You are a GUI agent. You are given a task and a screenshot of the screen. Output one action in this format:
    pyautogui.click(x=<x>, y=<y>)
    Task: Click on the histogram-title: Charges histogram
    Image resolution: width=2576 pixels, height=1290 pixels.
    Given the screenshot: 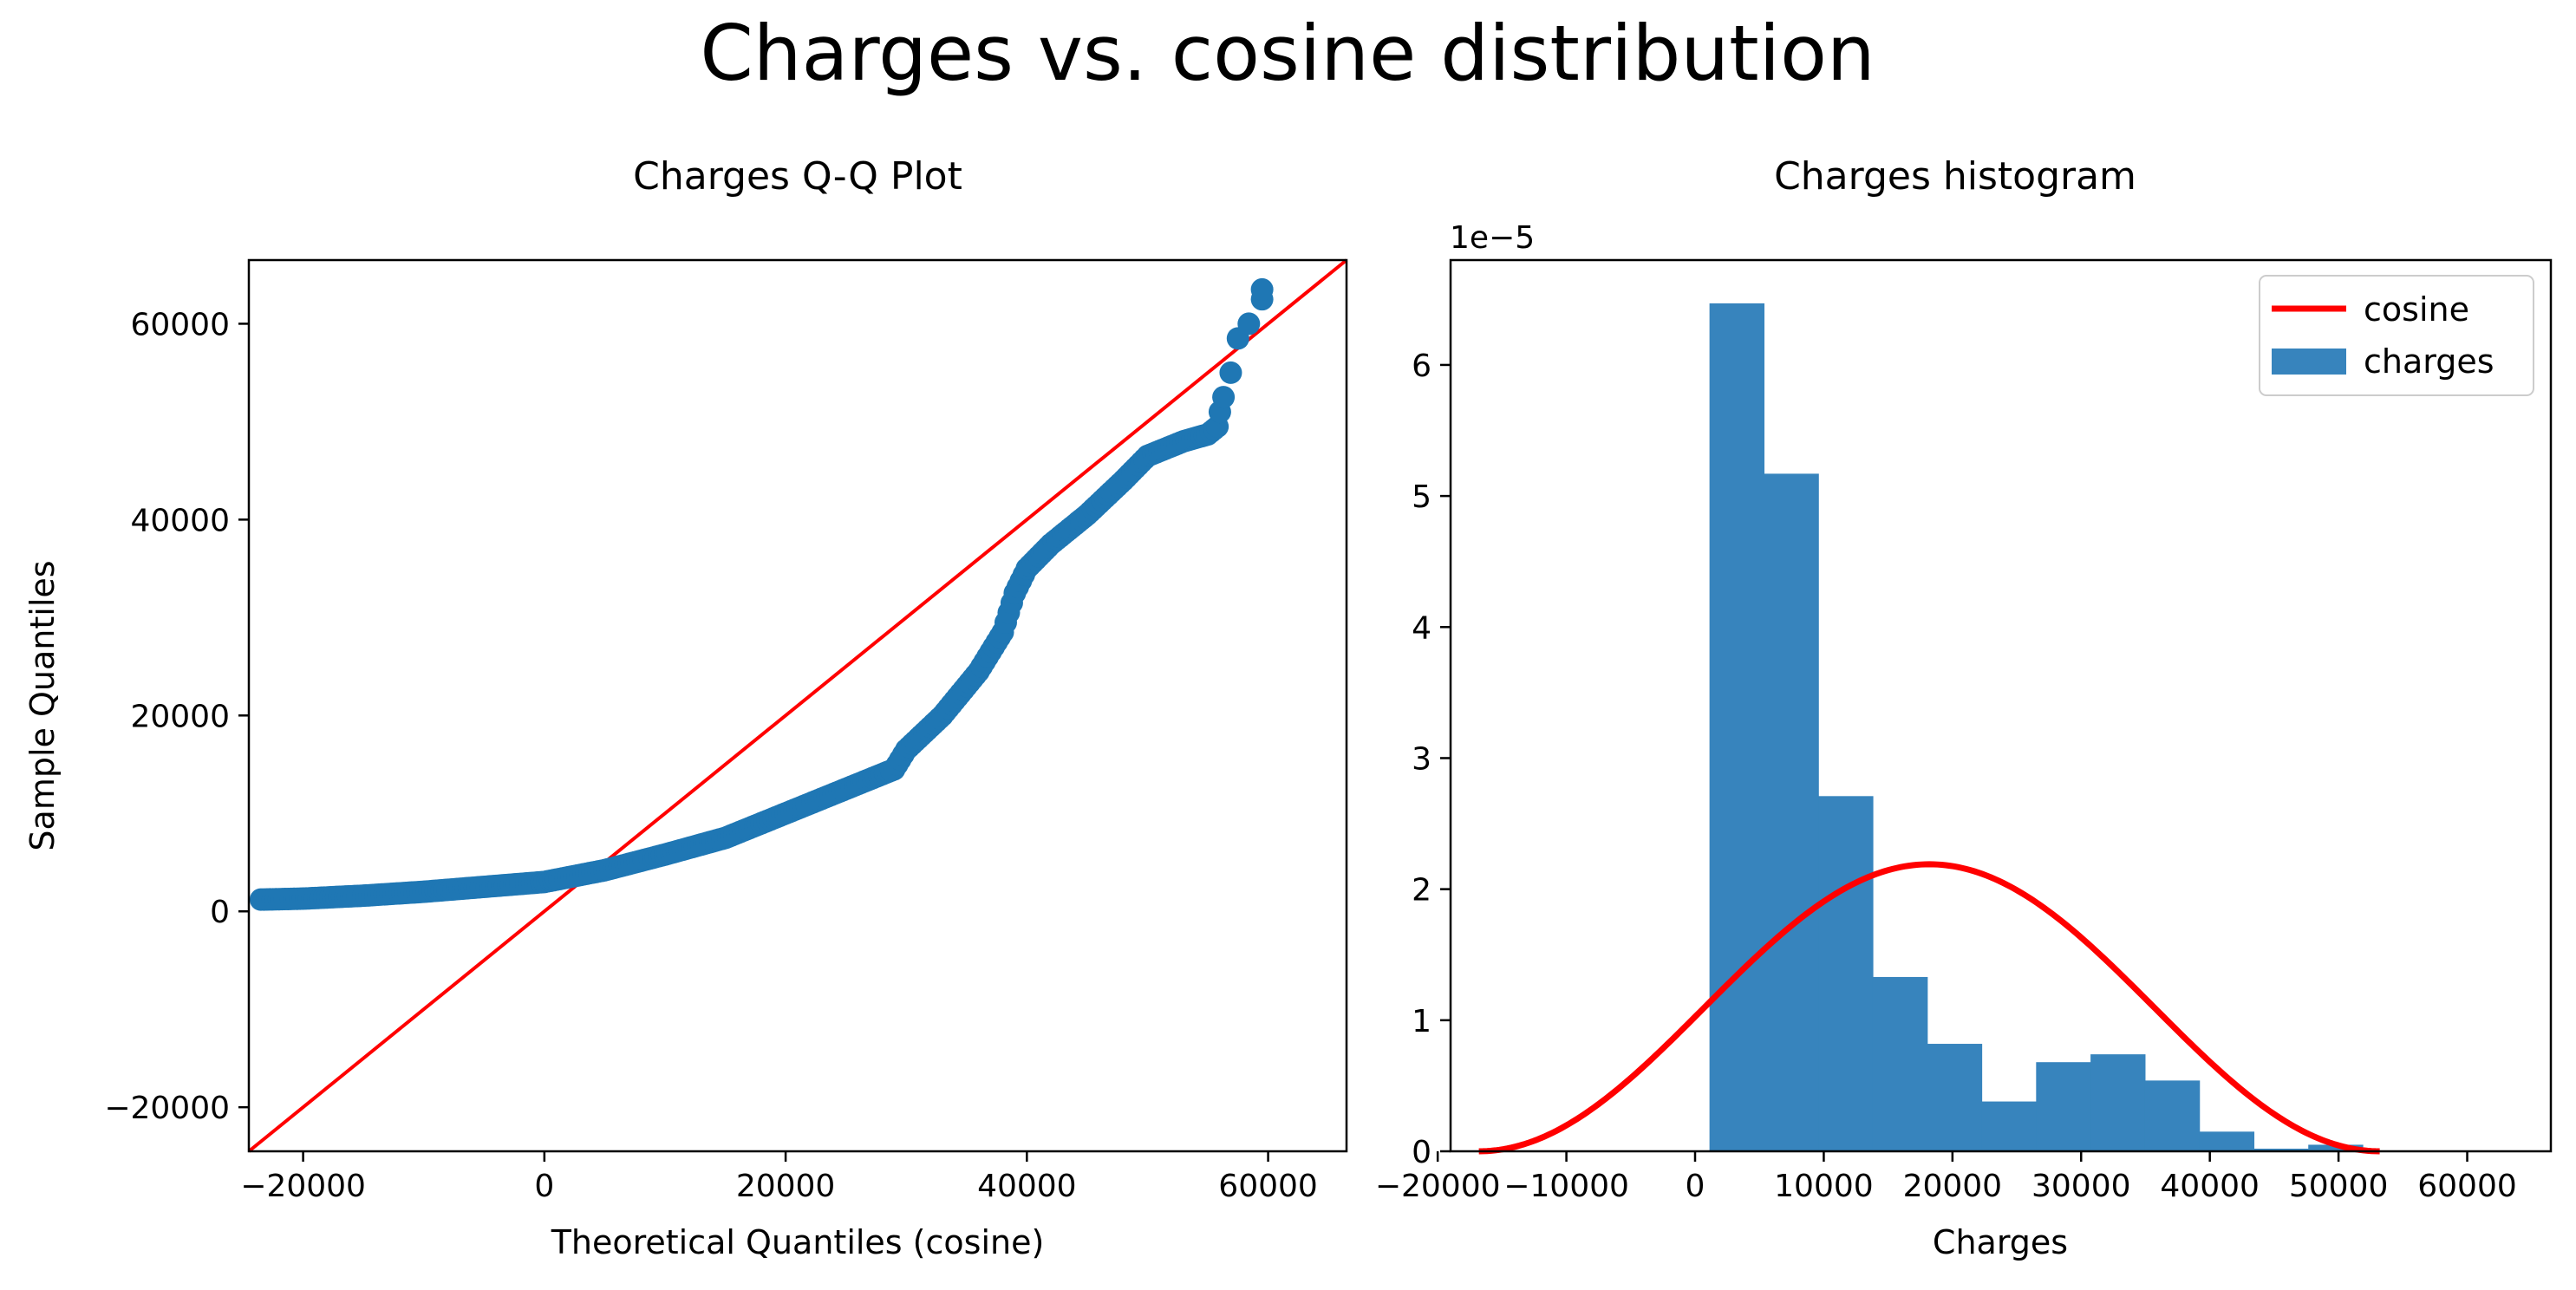 What is the action you would take?
    pyautogui.click(x=1955, y=177)
    